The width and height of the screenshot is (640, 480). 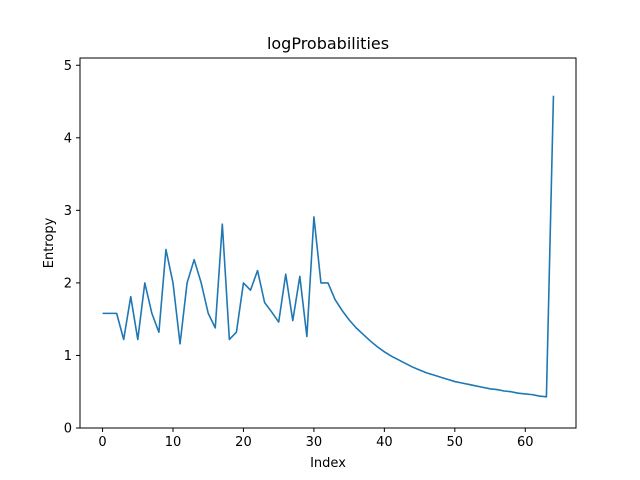 I want to click on x-tick-label: 20, so click(x=243, y=442).